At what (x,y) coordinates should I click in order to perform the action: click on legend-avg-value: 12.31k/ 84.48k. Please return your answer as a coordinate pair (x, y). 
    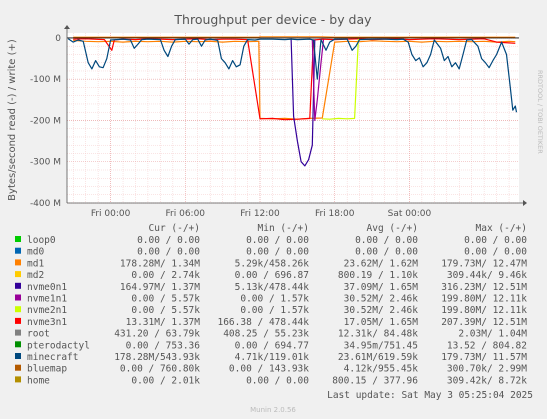
    Looking at the image, I should click on (378, 334).